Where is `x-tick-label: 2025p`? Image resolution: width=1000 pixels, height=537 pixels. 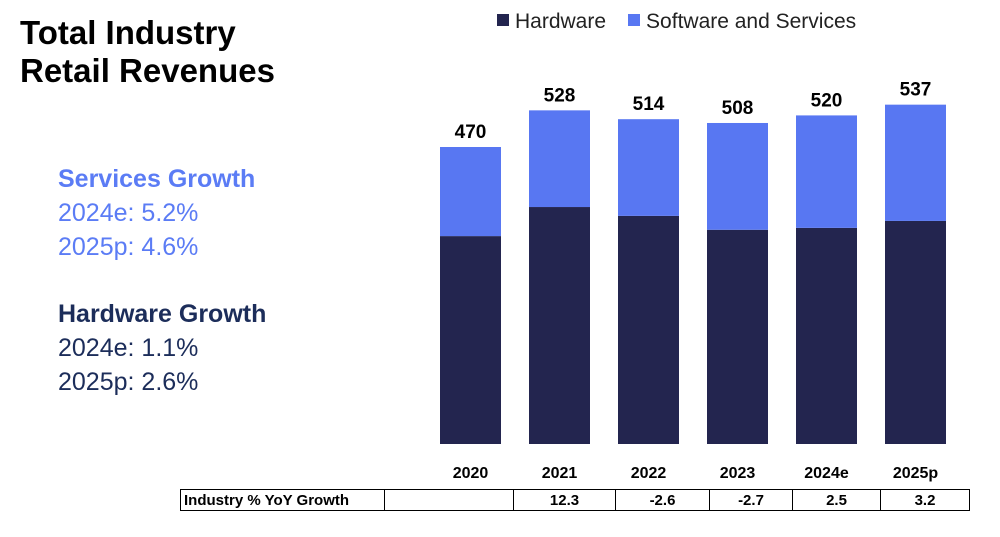
x-tick-label: 2025p is located at coordinates (916, 473).